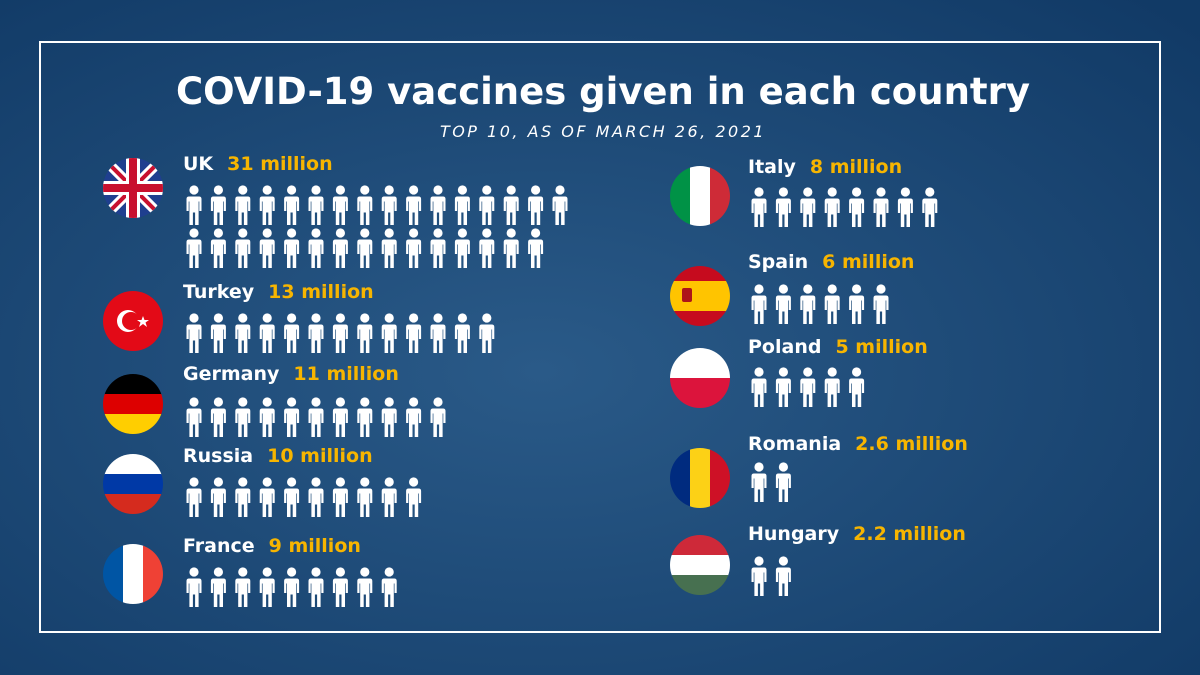 The width and height of the screenshot is (1200, 675). What do you see at coordinates (219, 292) in the screenshot?
I see `country-name: Turkey` at bounding box center [219, 292].